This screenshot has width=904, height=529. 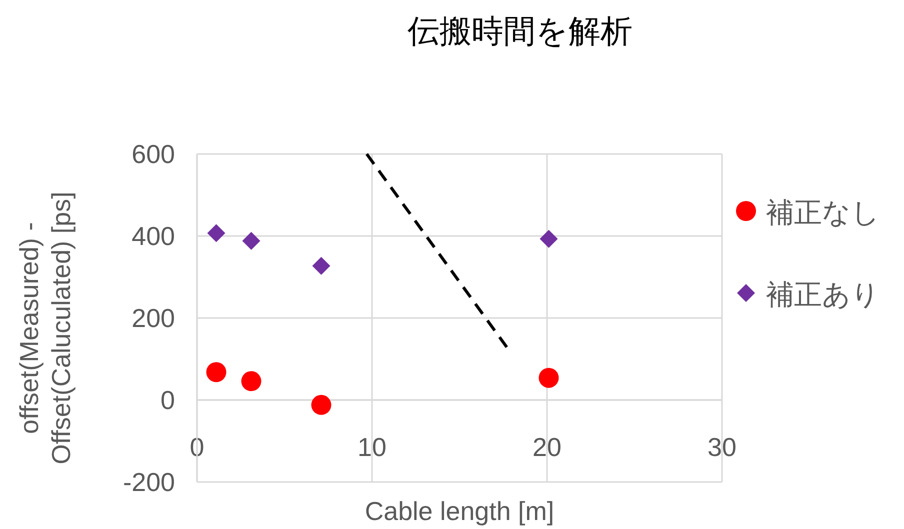 I want to click on x-tick-label: 20, so click(x=547, y=447).